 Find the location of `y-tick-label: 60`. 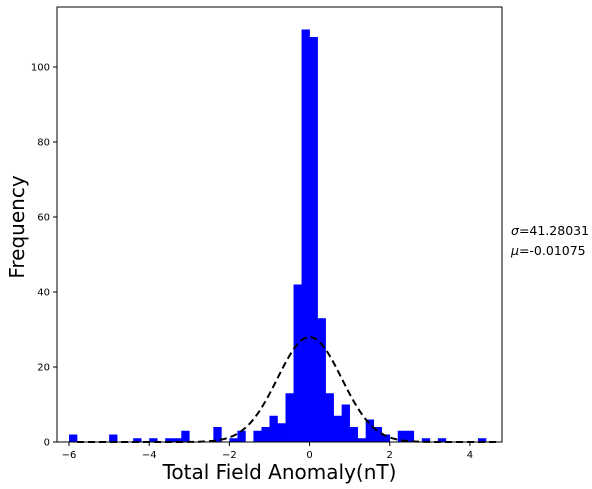

y-tick-label: 60 is located at coordinates (43, 218).